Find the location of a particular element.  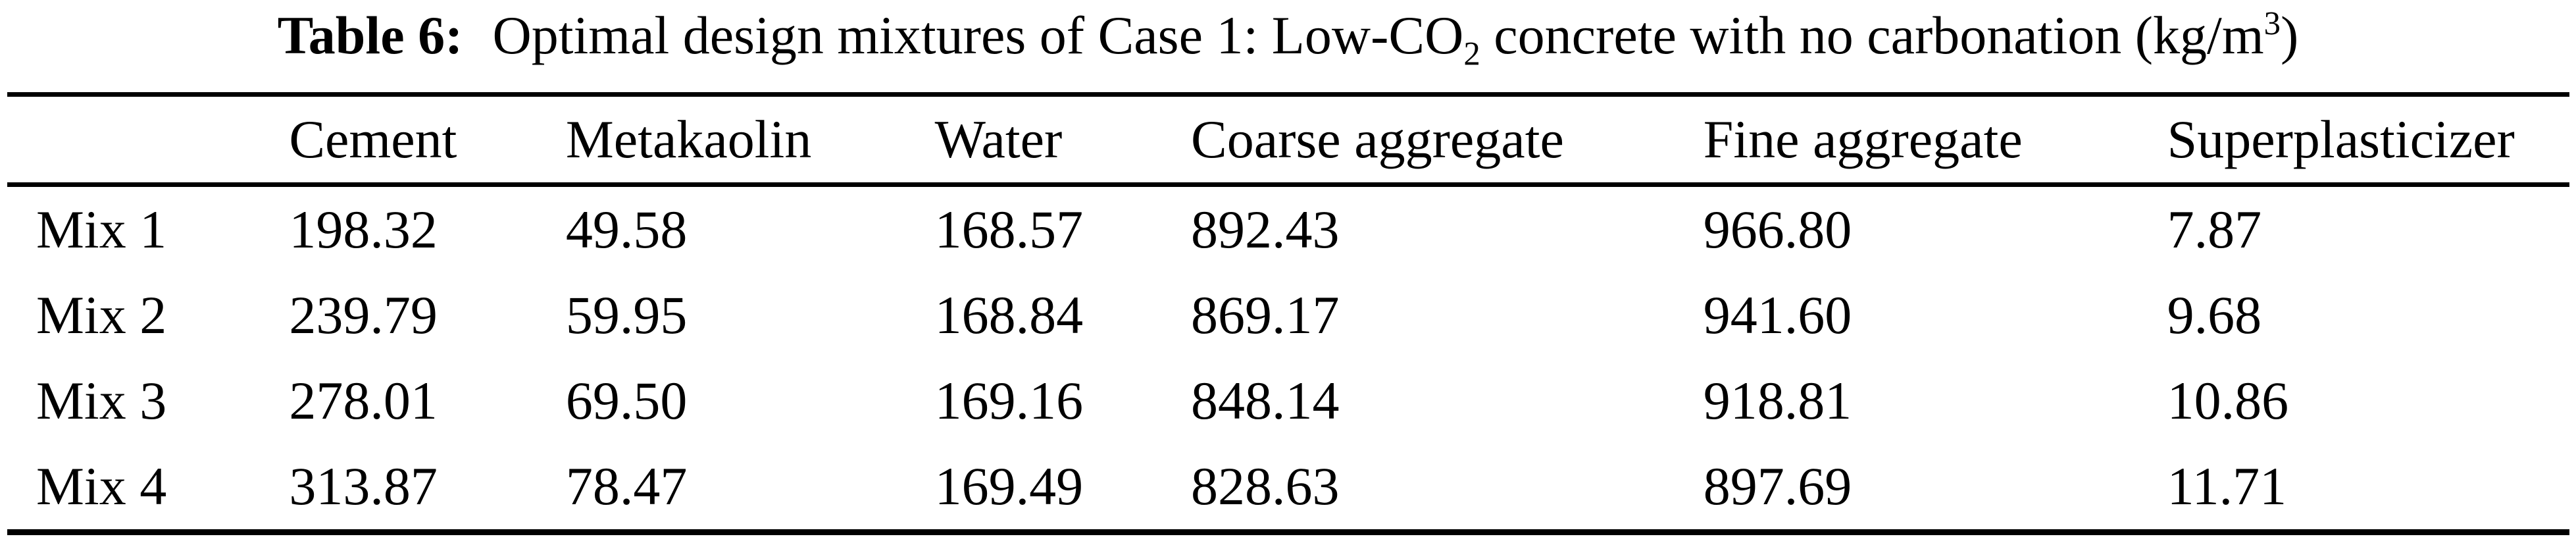

cell-metakaolin: 49.58 is located at coordinates (626, 229).